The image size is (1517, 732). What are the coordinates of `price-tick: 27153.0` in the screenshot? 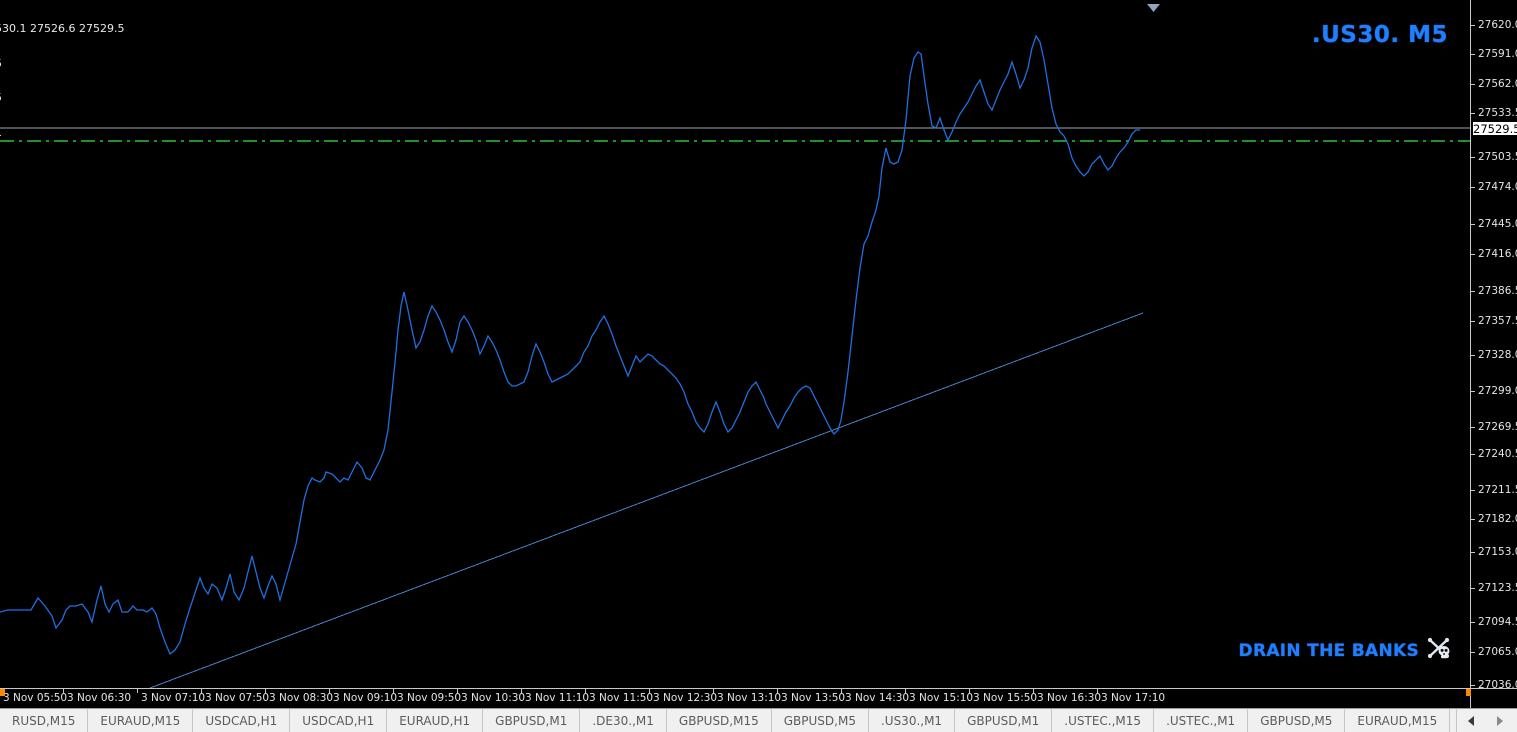 It's located at (1494, 552).